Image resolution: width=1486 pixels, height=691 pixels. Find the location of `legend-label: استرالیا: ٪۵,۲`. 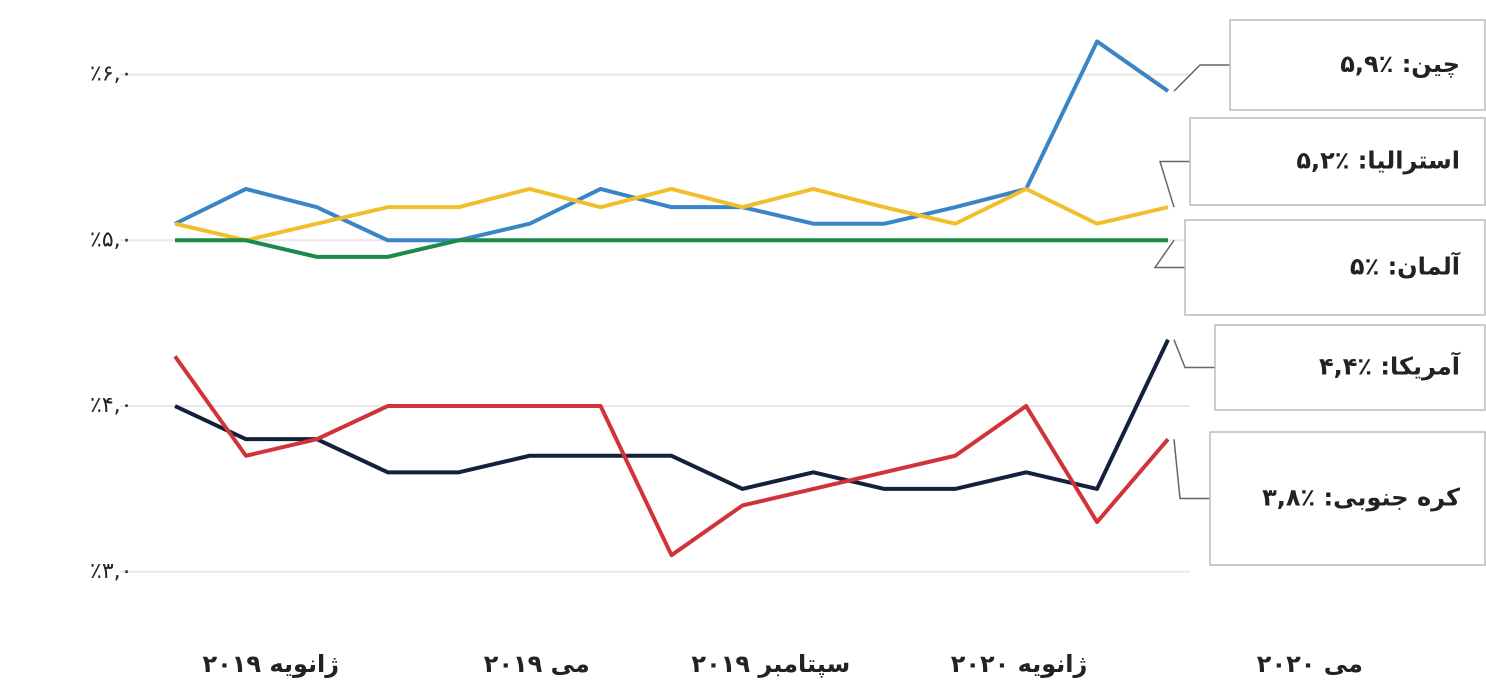

legend-label: استرالیا: ٪۵,۲ is located at coordinates (1378, 161).